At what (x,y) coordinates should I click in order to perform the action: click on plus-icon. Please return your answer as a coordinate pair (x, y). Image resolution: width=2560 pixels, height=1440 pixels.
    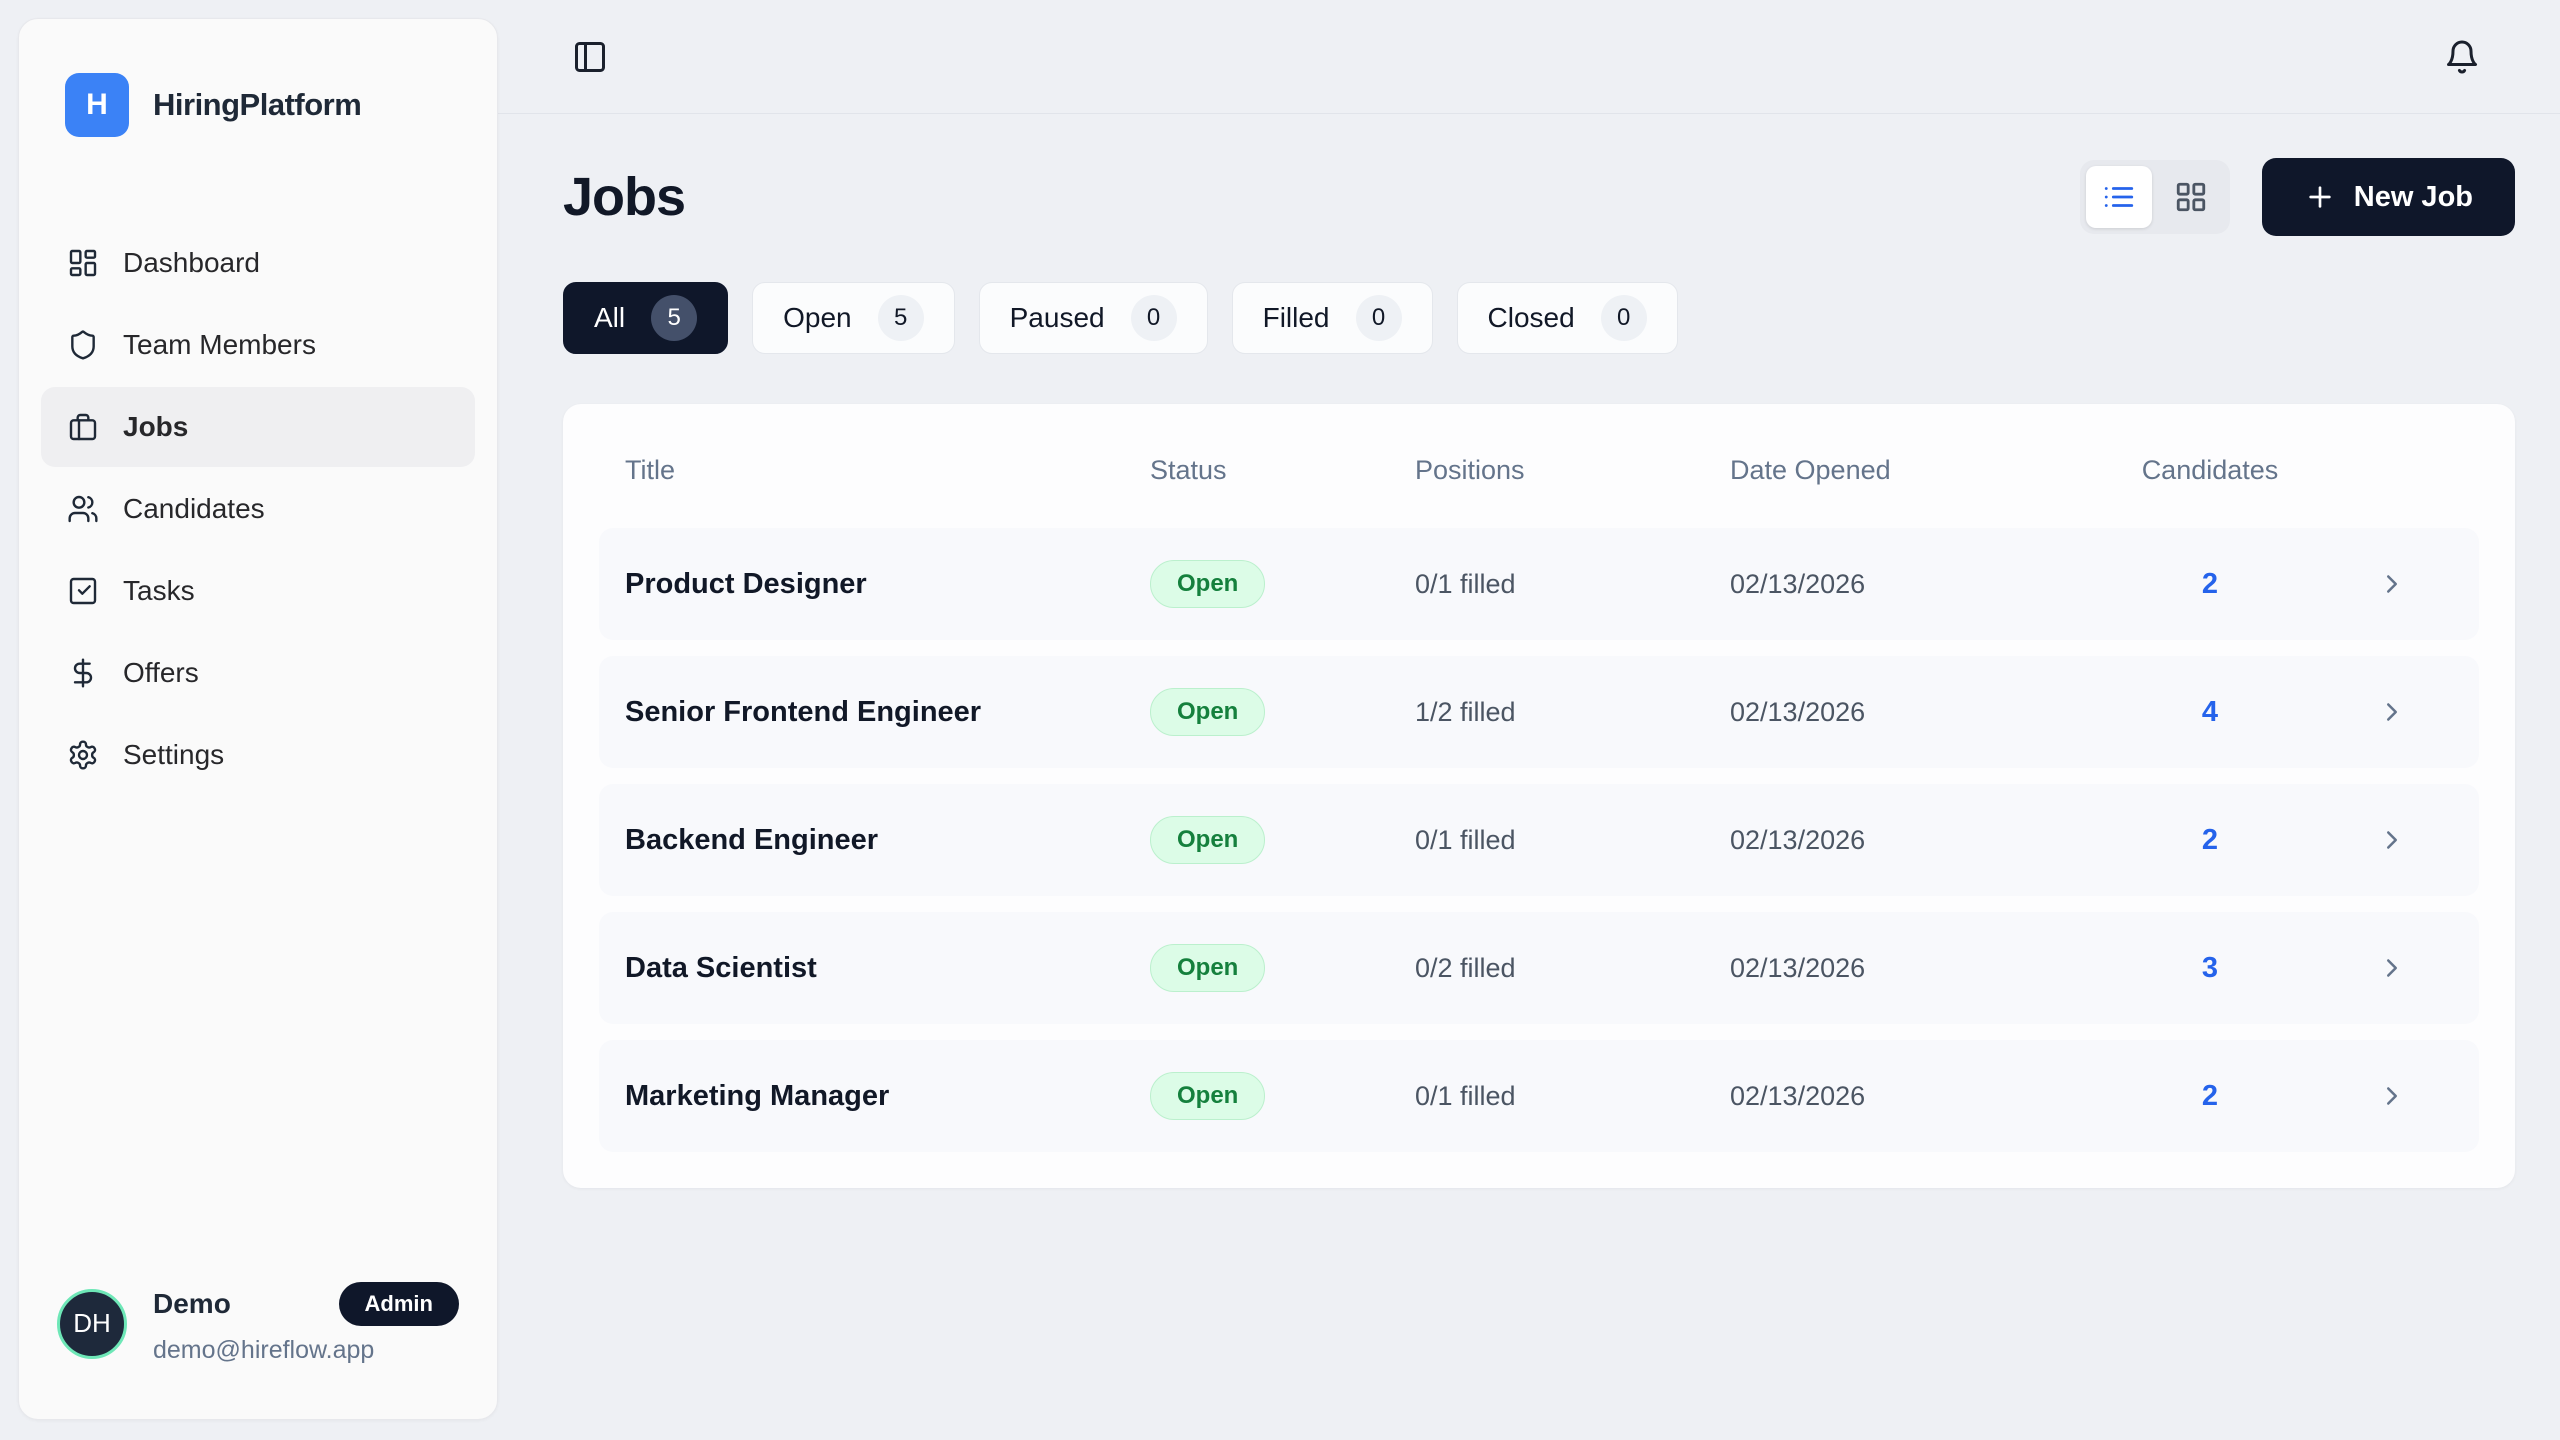
    Looking at the image, I should click on (2320, 197).